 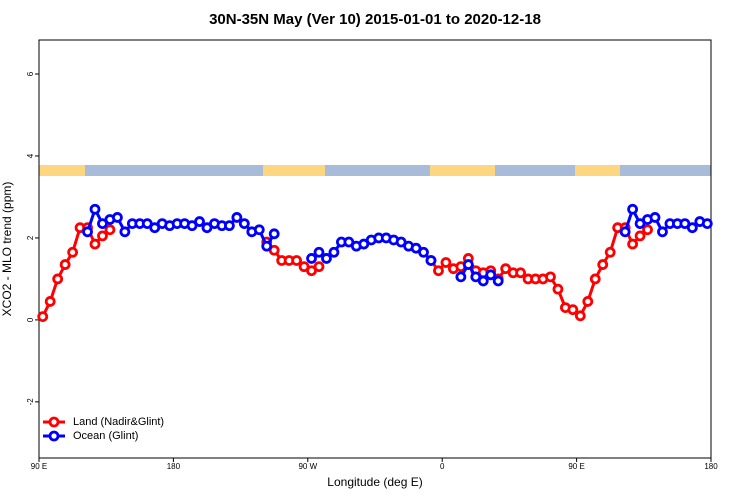 I want to click on y-tick-label: -2, so click(x=30, y=402).